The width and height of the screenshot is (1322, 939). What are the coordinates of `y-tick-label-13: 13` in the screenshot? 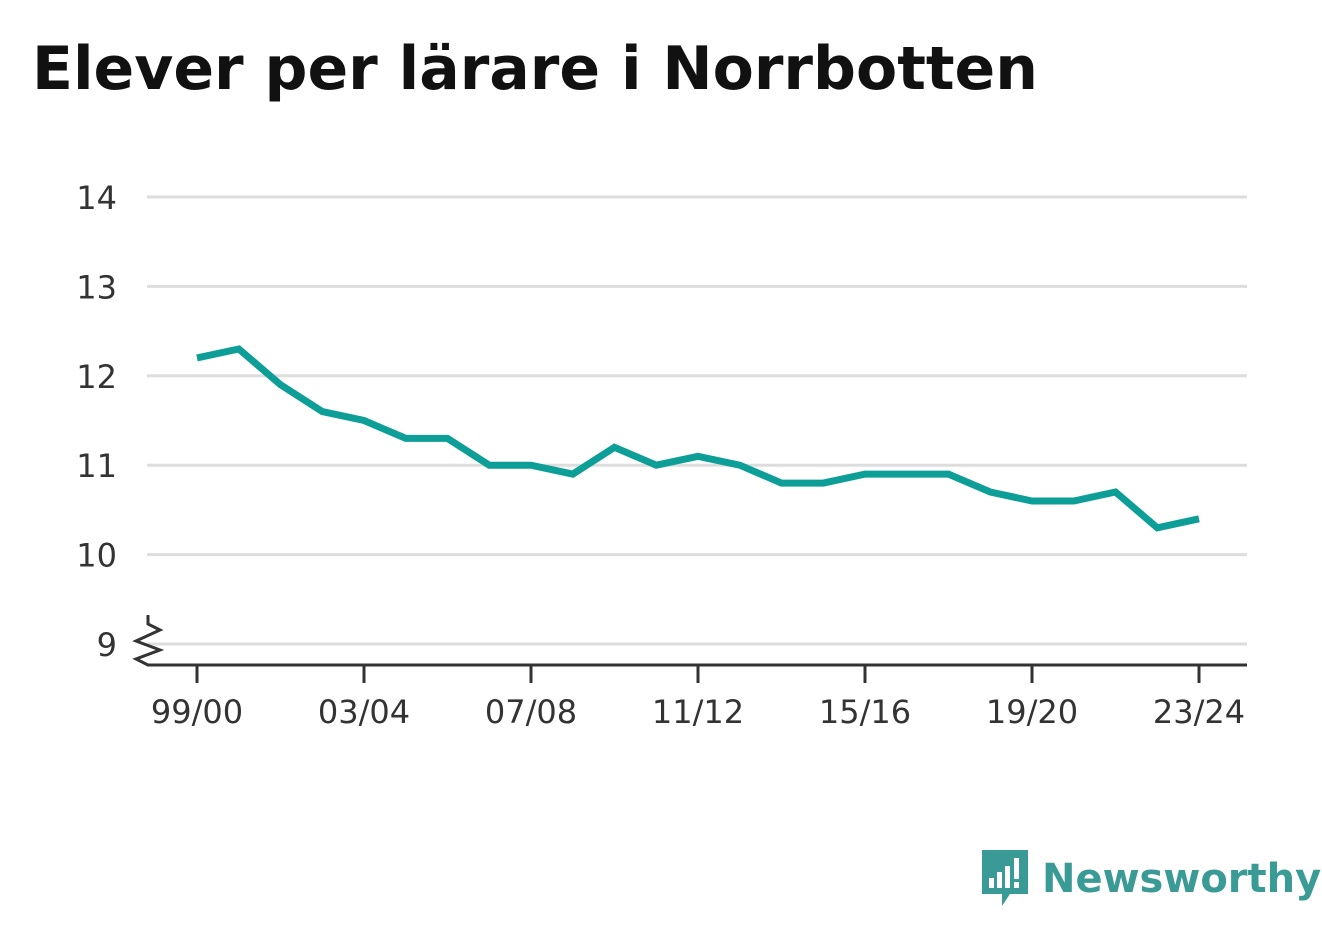 It's located at (96, 287).